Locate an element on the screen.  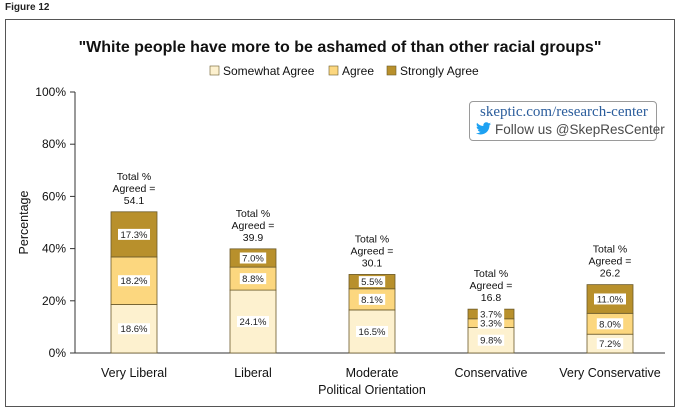
data-label: 18.6% is located at coordinates (134, 329).